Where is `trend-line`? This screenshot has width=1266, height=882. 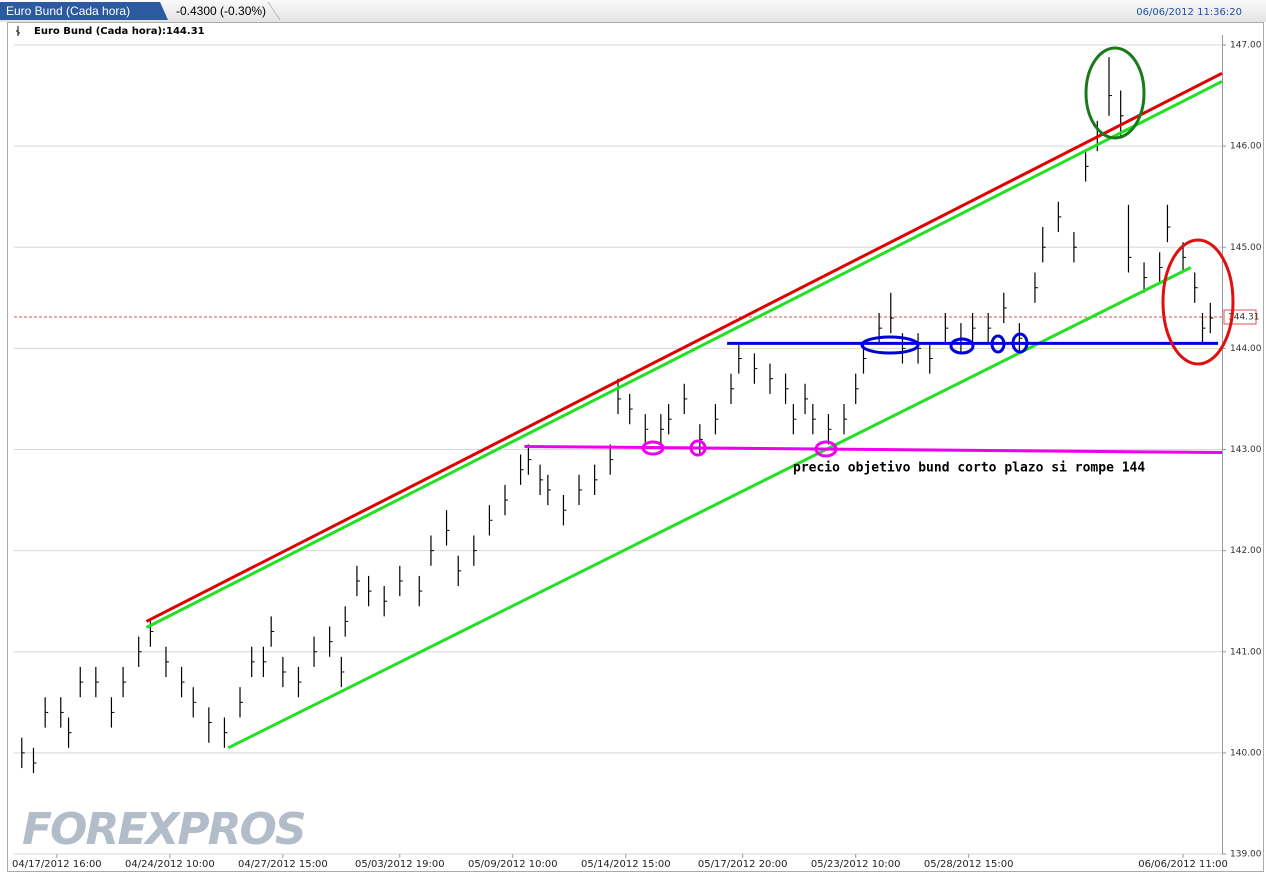
trend-line is located at coordinates (873, 449).